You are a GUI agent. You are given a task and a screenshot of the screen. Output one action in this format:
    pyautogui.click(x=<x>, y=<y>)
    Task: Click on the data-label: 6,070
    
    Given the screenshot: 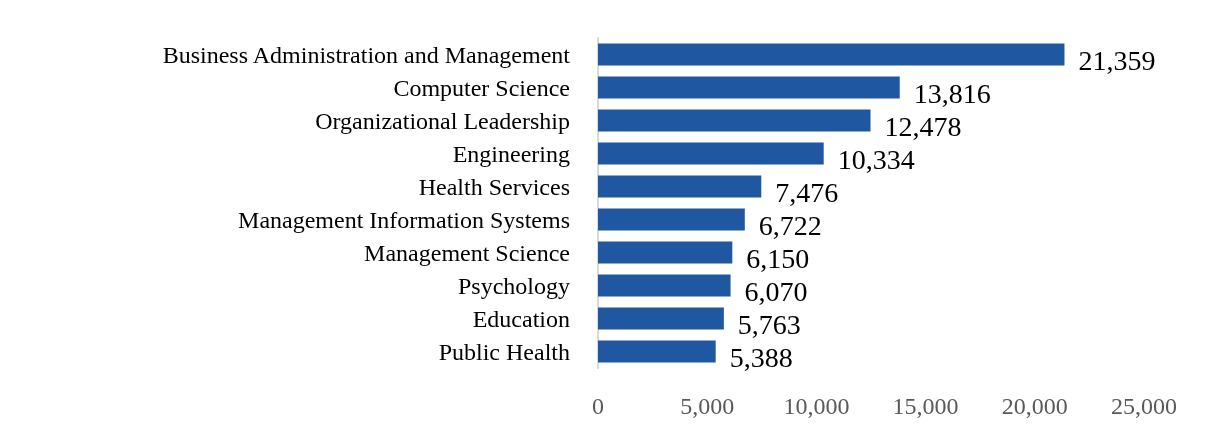 What is the action you would take?
    pyautogui.click(x=776, y=291)
    